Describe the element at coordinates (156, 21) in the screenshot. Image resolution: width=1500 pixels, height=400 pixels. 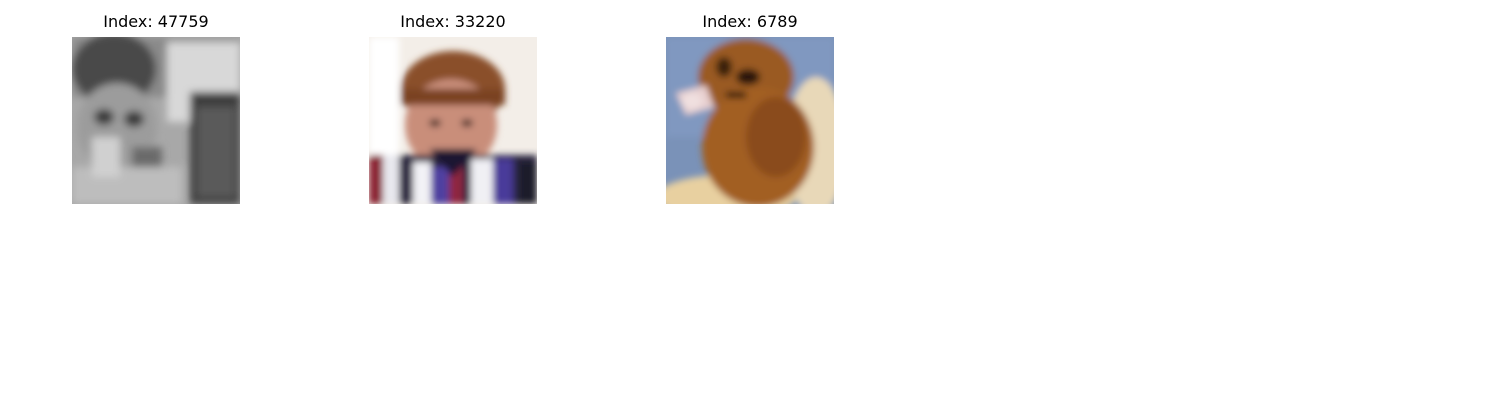
I see `panel-title: Index: 47759` at that location.